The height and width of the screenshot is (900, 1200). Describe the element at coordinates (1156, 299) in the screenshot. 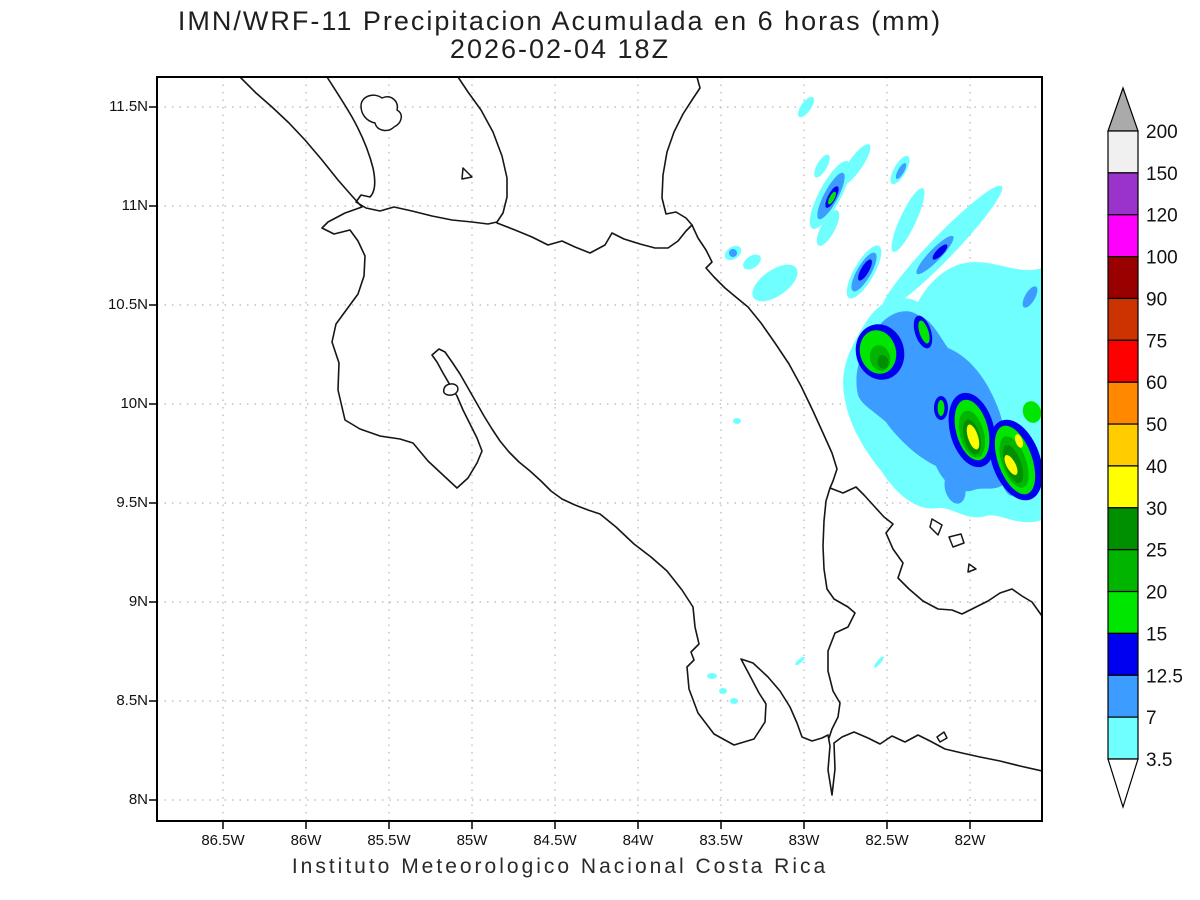

I see `colorbar-label: 90` at that location.